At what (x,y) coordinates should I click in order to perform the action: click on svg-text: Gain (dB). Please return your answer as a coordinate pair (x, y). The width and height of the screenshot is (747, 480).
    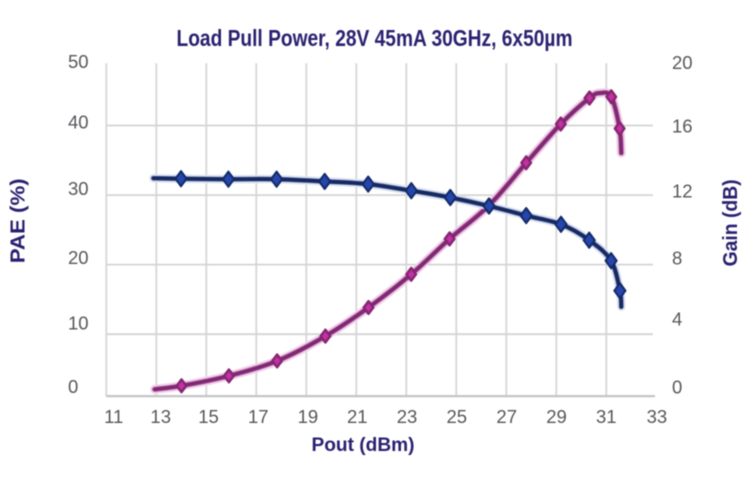
    Looking at the image, I should click on (731, 222).